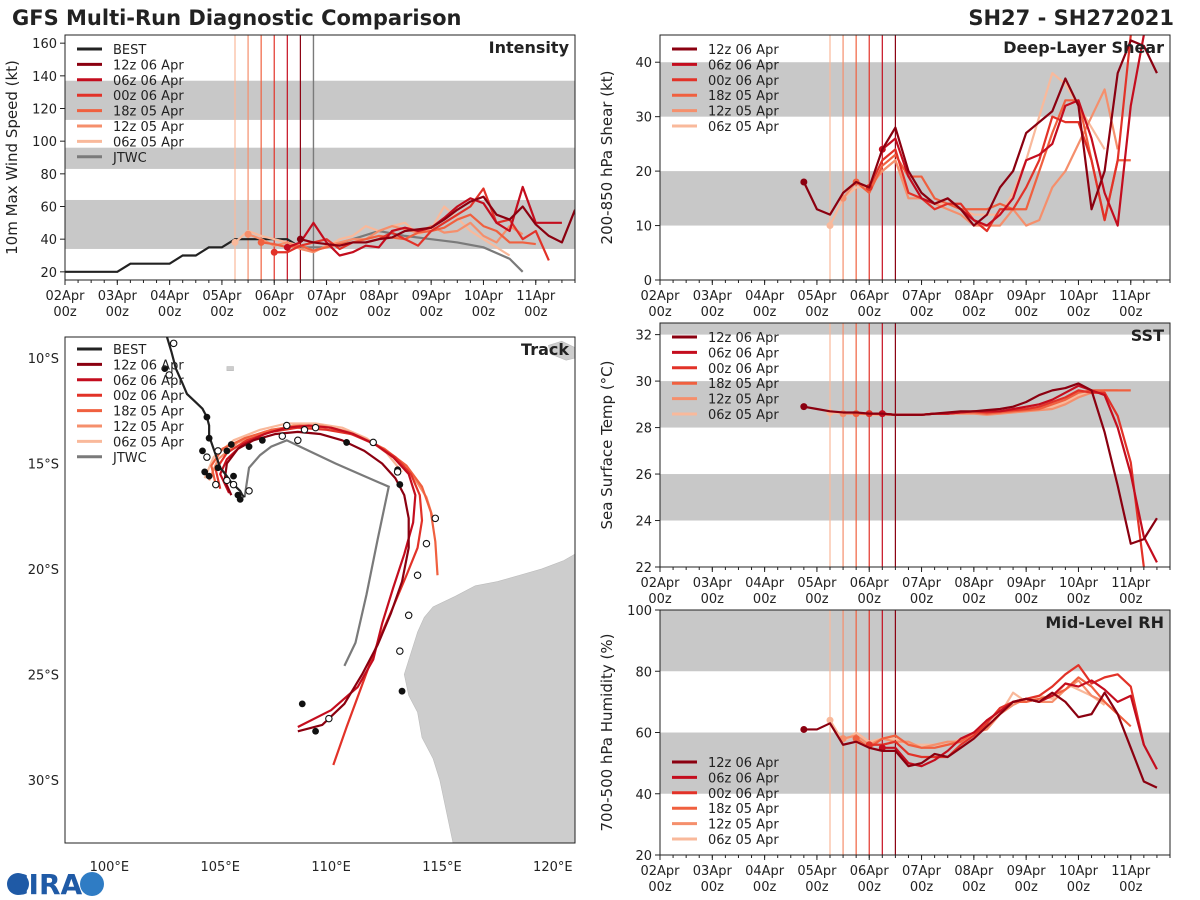 This screenshot has height=900, width=1200. What do you see at coordinates (327, 296) in the screenshot?
I see `intensity-xtick-label: 07Apr` at bounding box center [327, 296].